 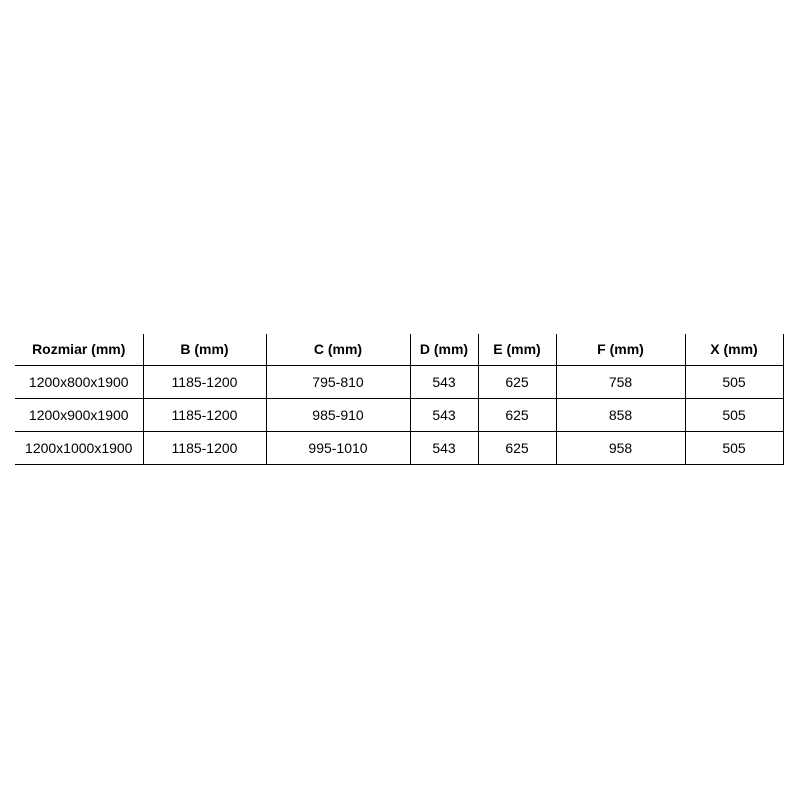 What do you see at coordinates (338, 350) in the screenshot?
I see `header-cell-c: C (mm)` at bounding box center [338, 350].